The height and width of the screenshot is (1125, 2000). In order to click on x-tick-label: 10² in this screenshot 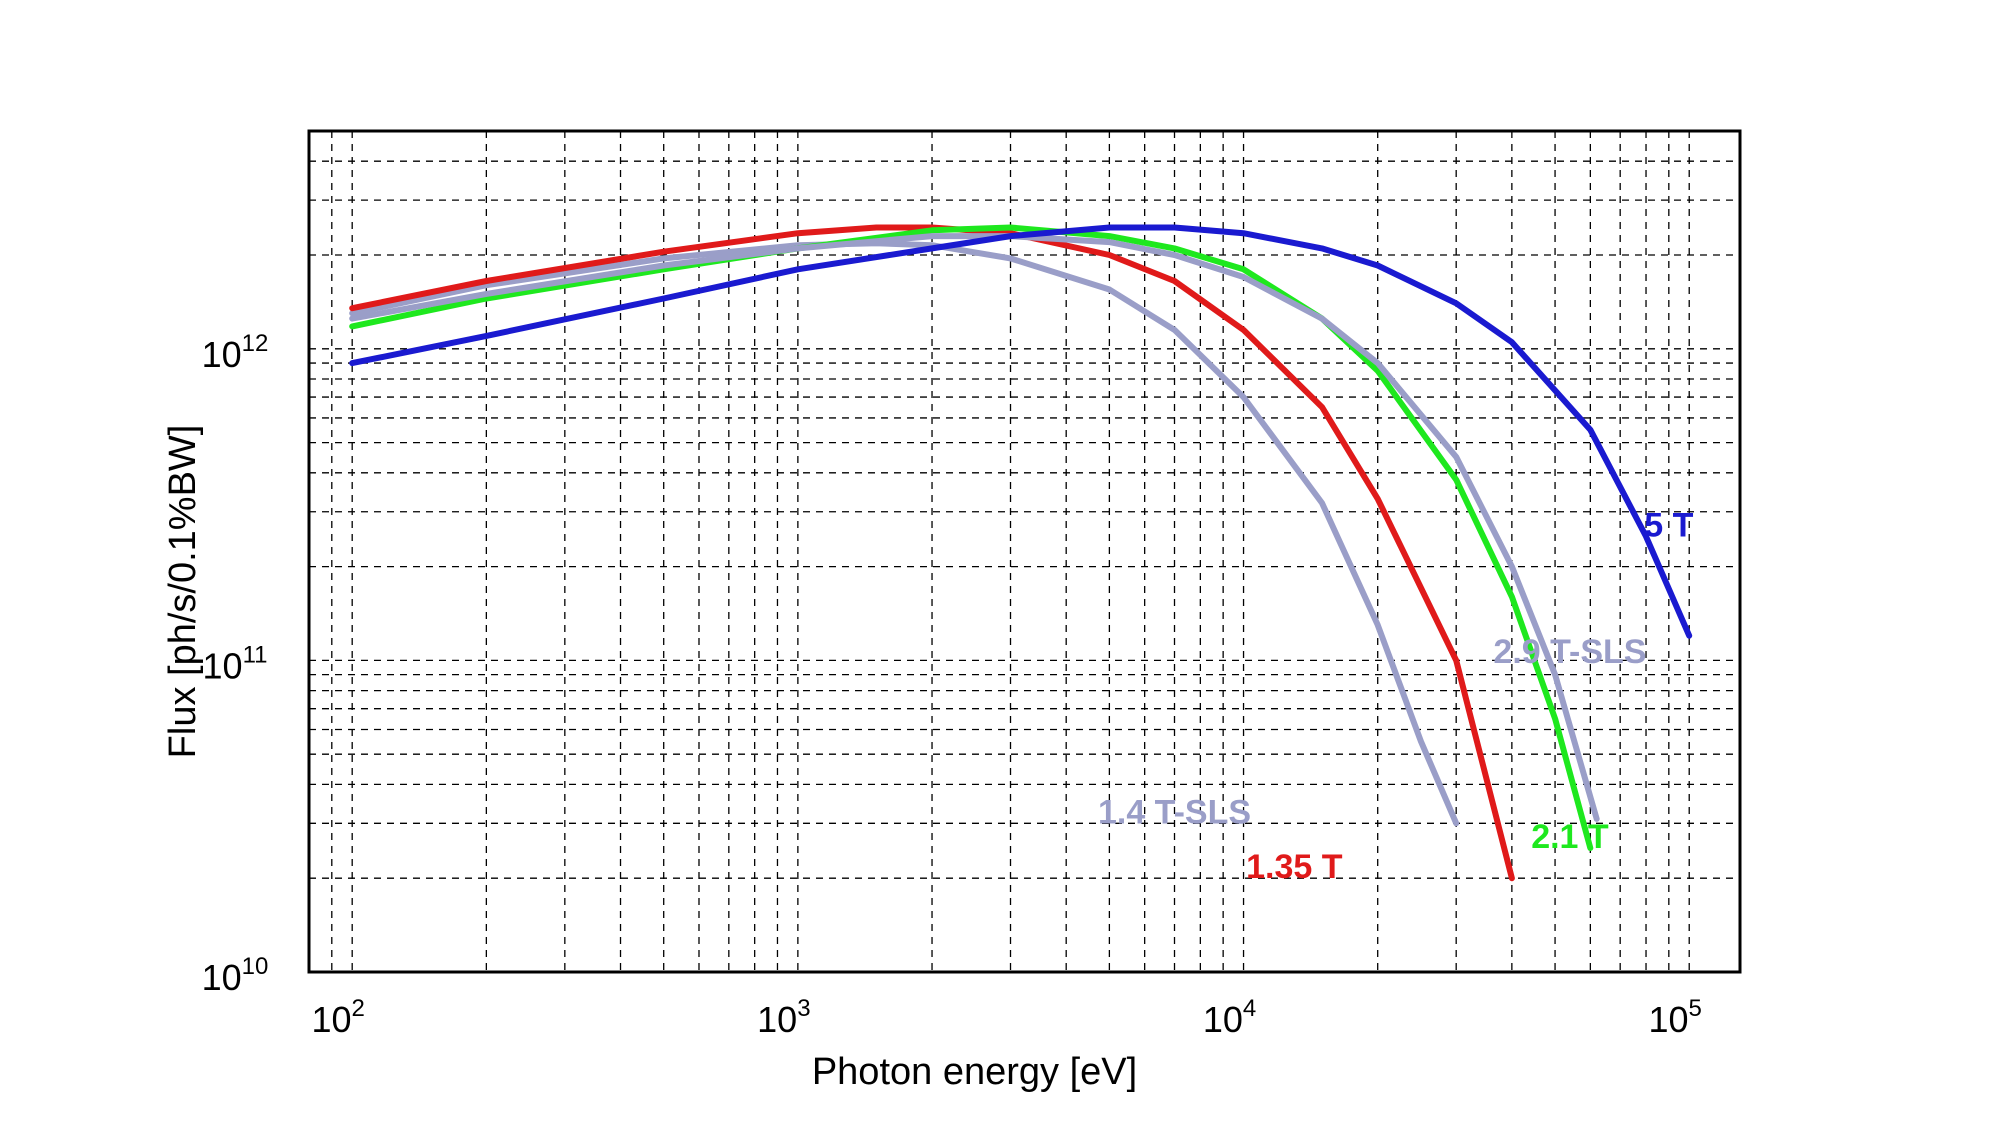, I will do `click(337, 1017)`.